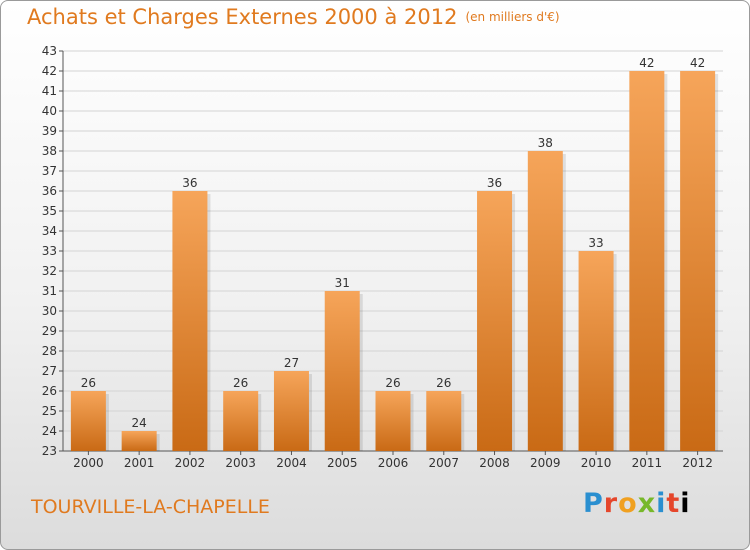 The image size is (750, 550). Describe the element at coordinates (242, 17) in the screenshot. I see `title-text: Achats et Charges Externes 2000 à 2012` at that location.